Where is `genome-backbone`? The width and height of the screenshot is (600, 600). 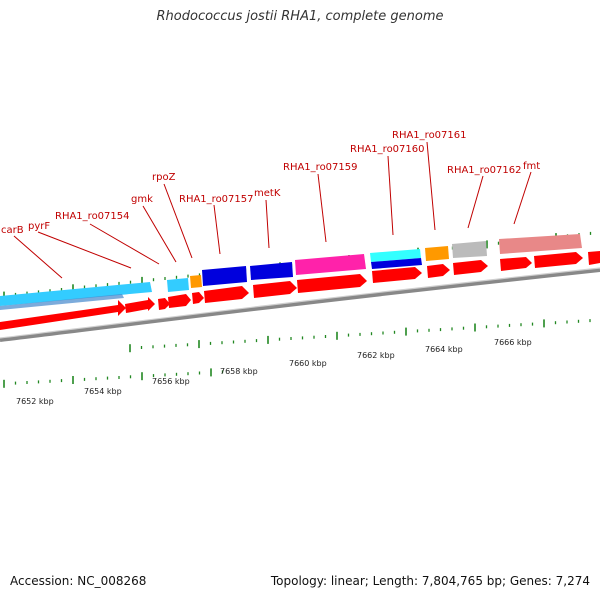 genome-backbone is located at coordinates (300, 305).